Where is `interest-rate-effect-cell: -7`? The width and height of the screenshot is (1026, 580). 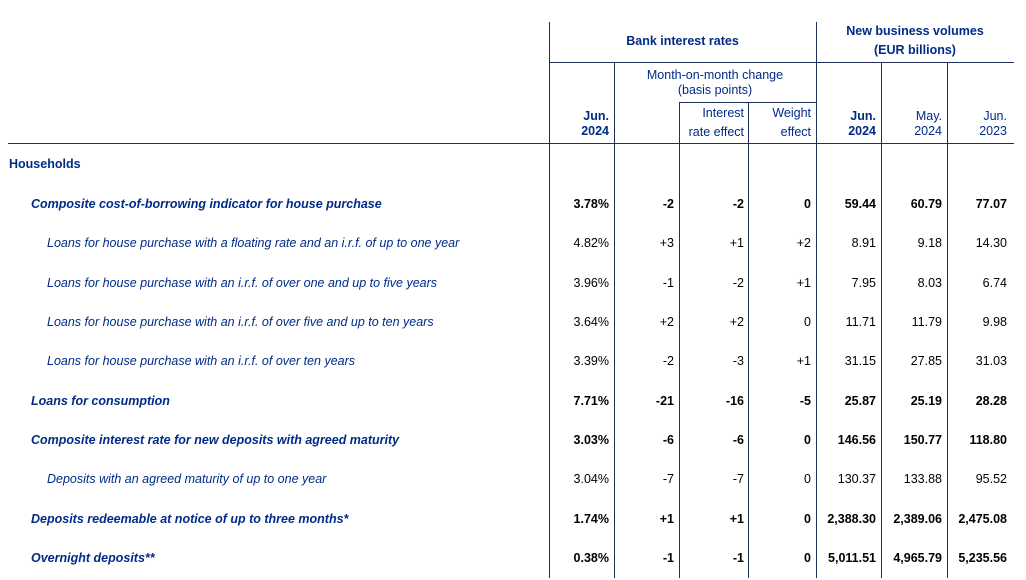
interest-rate-effect-cell: -7 is located at coordinates (738, 479).